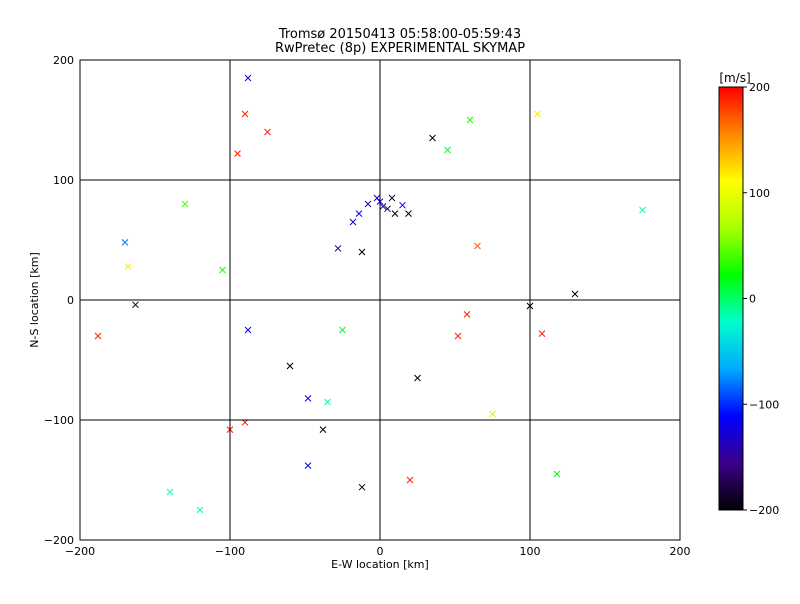 Image resolution: width=800 pixels, height=604 pixels. Describe the element at coordinates (680, 551) in the screenshot. I see `x-tick-label: 200` at that location.